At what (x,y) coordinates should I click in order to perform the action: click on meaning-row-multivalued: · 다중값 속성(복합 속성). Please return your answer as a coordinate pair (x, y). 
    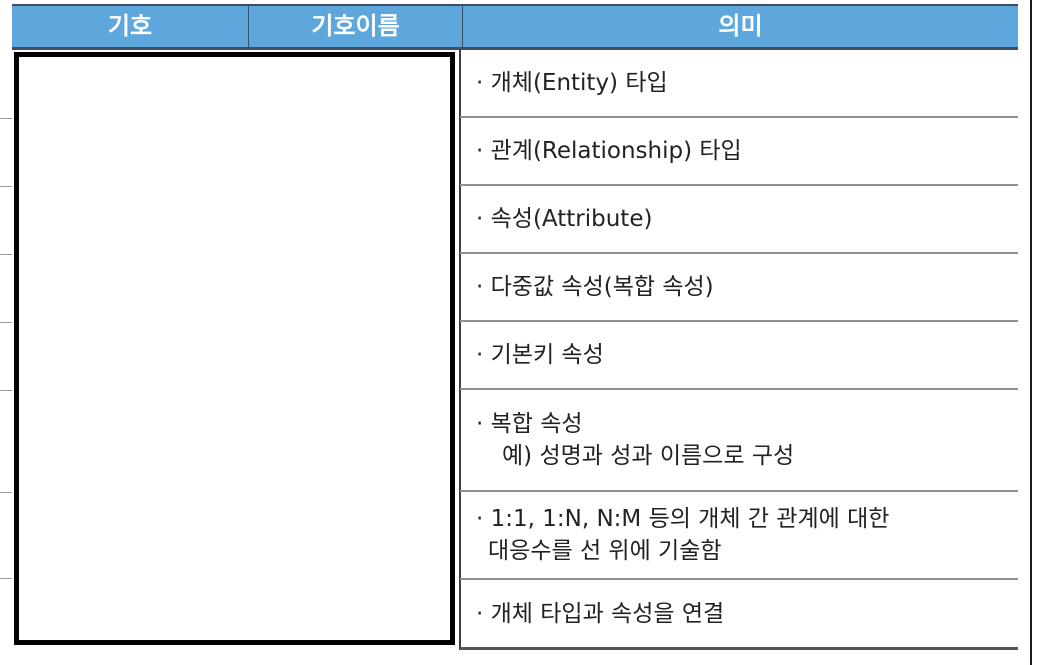
    Looking at the image, I should click on (739, 288).